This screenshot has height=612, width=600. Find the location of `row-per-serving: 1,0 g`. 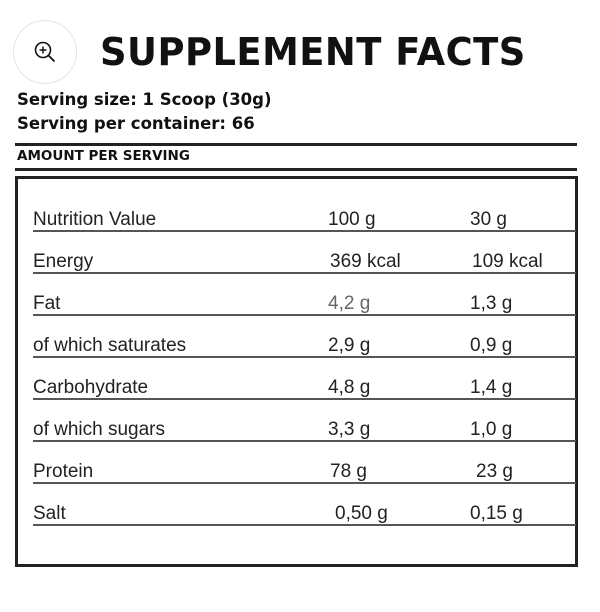

row-per-serving: 1,0 g is located at coordinates (491, 429).